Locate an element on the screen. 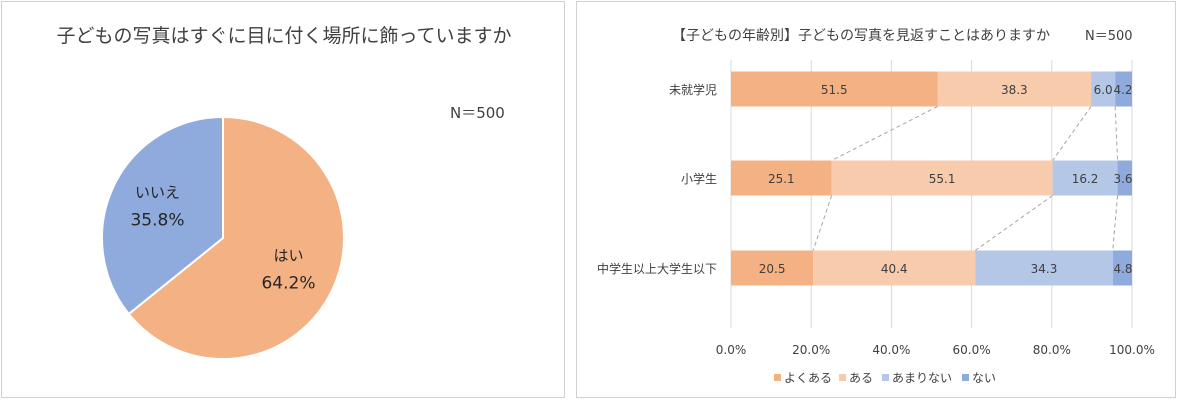 The height and width of the screenshot is (402, 1177). legend-label: よくある is located at coordinates (808, 378).